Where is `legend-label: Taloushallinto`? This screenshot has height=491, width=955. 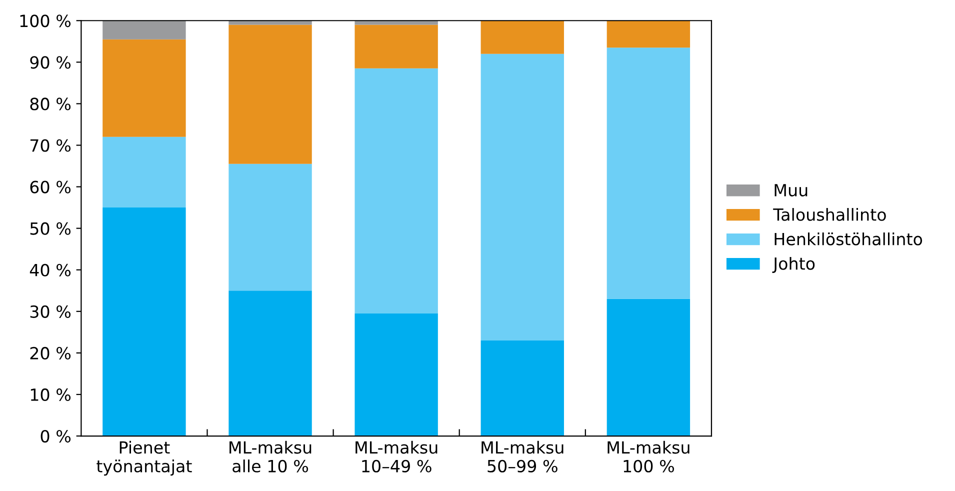 legend-label: Taloushallinto is located at coordinates (829, 214).